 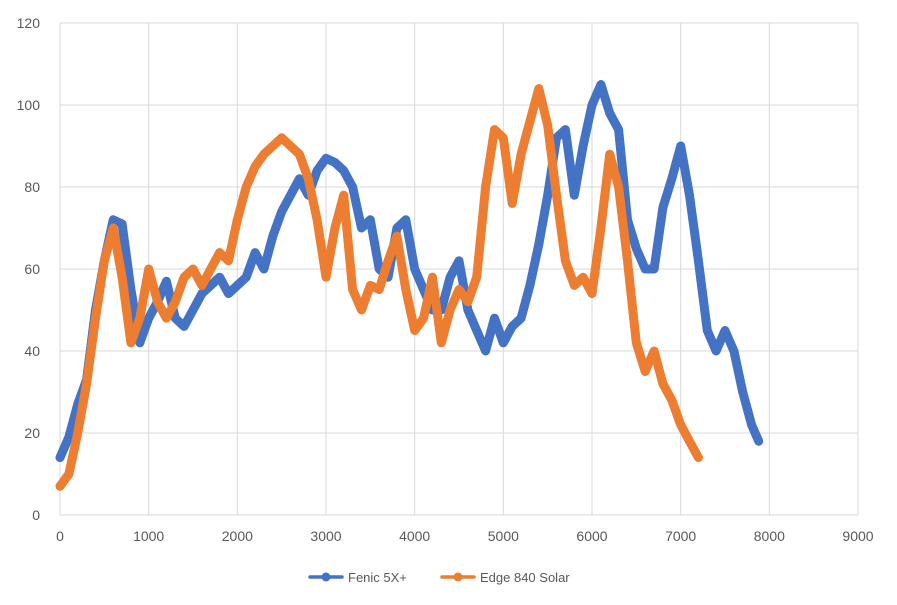 I want to click on x-tick-label: 0, so click(x=60, y=536).